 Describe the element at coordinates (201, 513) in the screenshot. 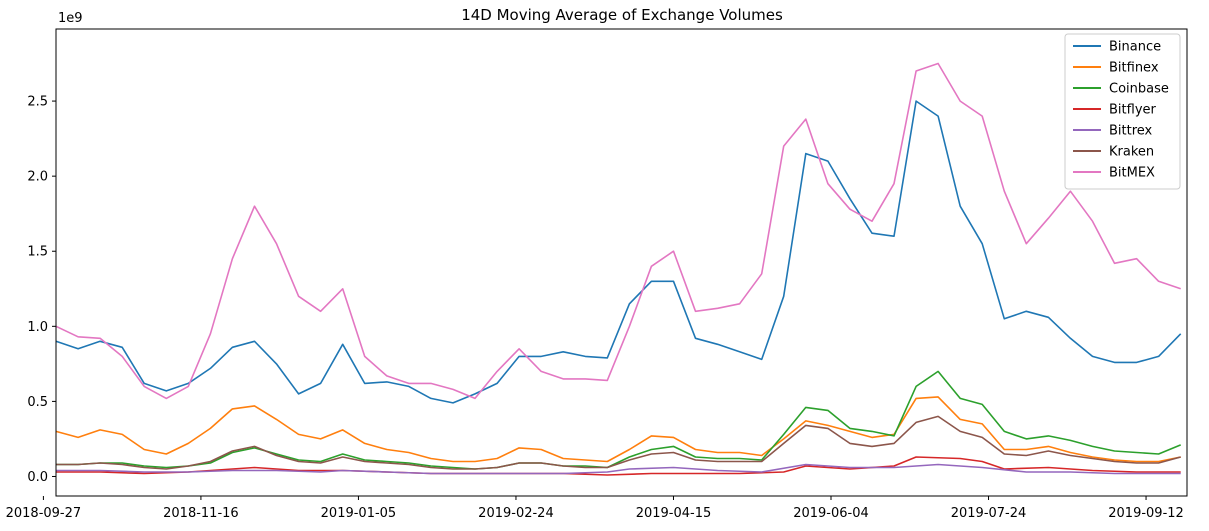

I see `x-tick-label: 2018-11-16` at that location.